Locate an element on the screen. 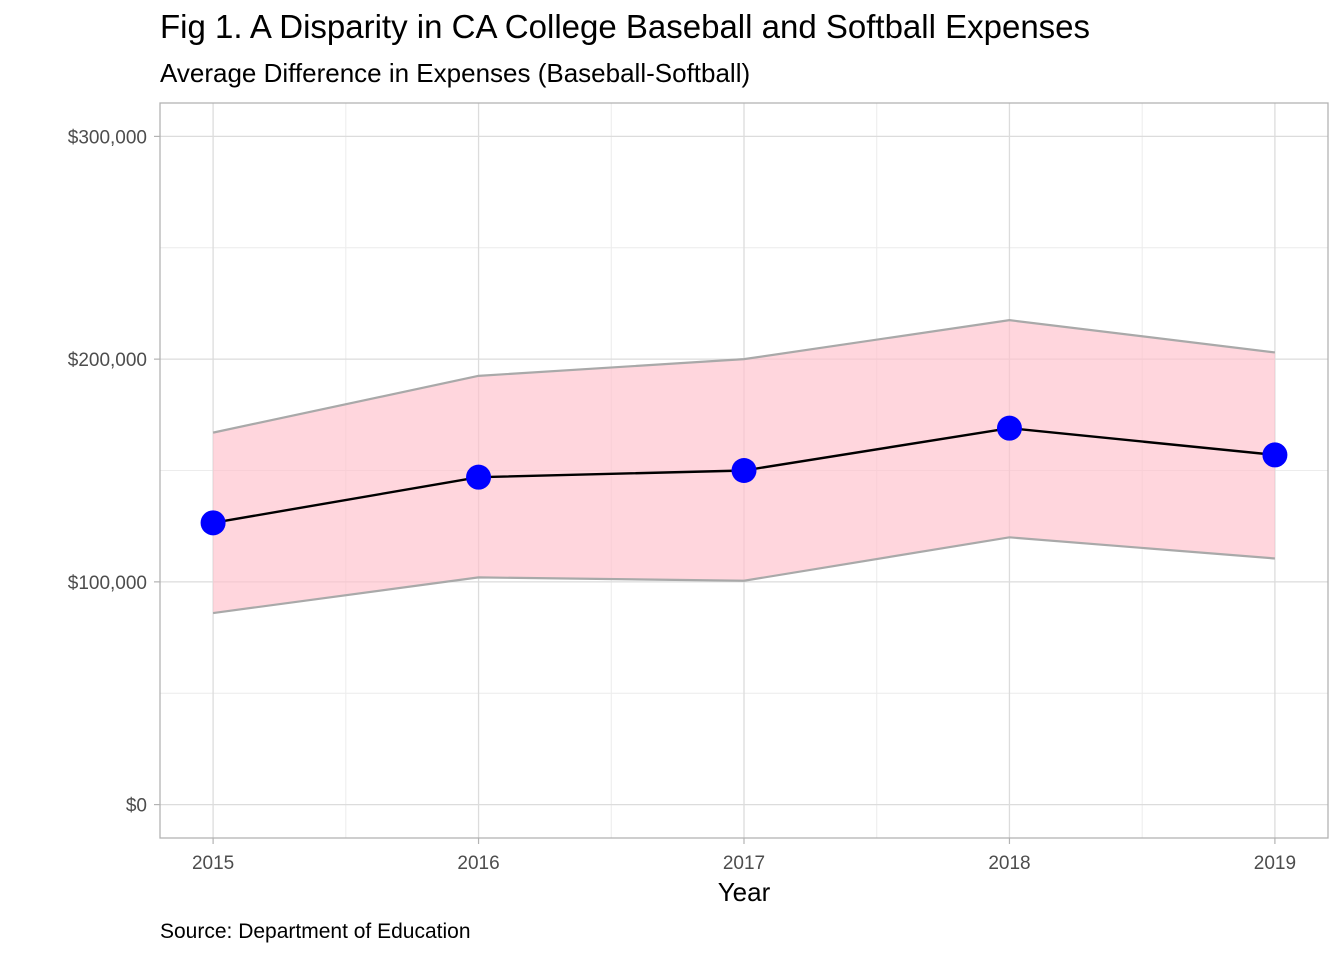 The image size is (1344, 960). x-axis-ticks: 2015 2016 2017 2018 2019 is located at coordinates (744, 856).